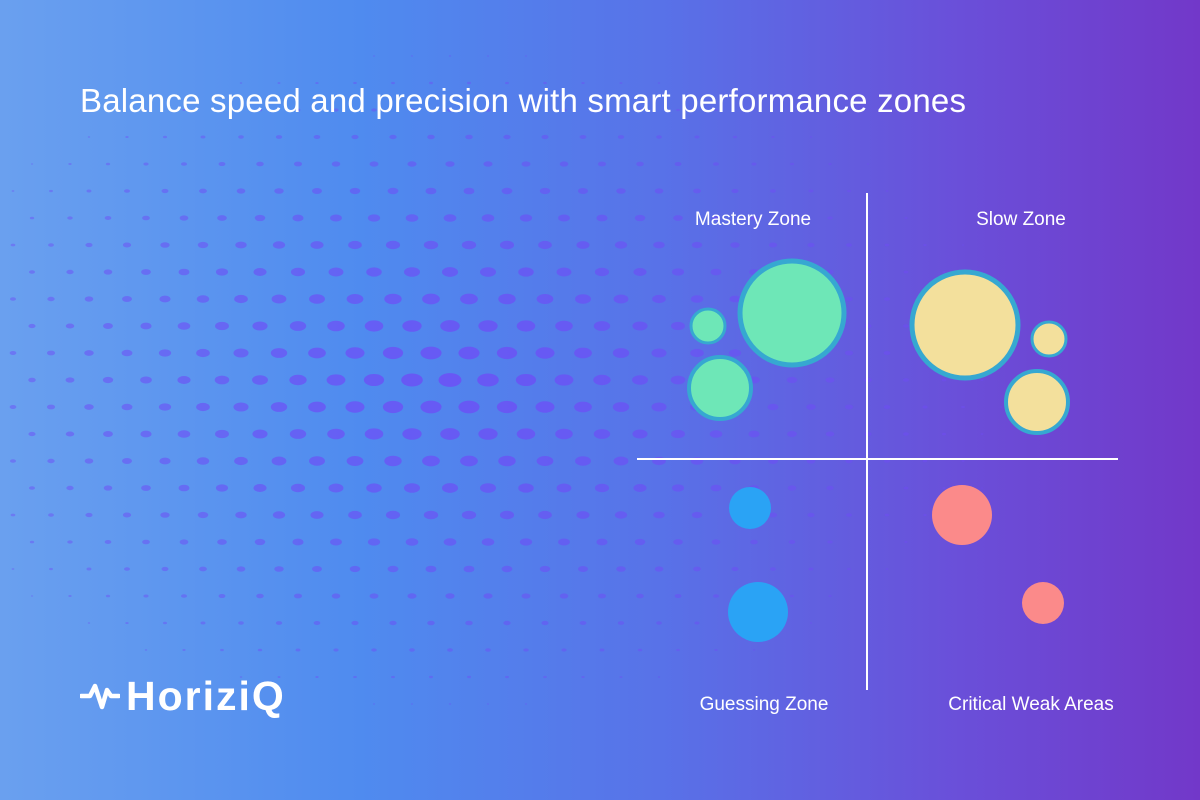  I want to click on critical-bubble-medium, so click(962, 515).